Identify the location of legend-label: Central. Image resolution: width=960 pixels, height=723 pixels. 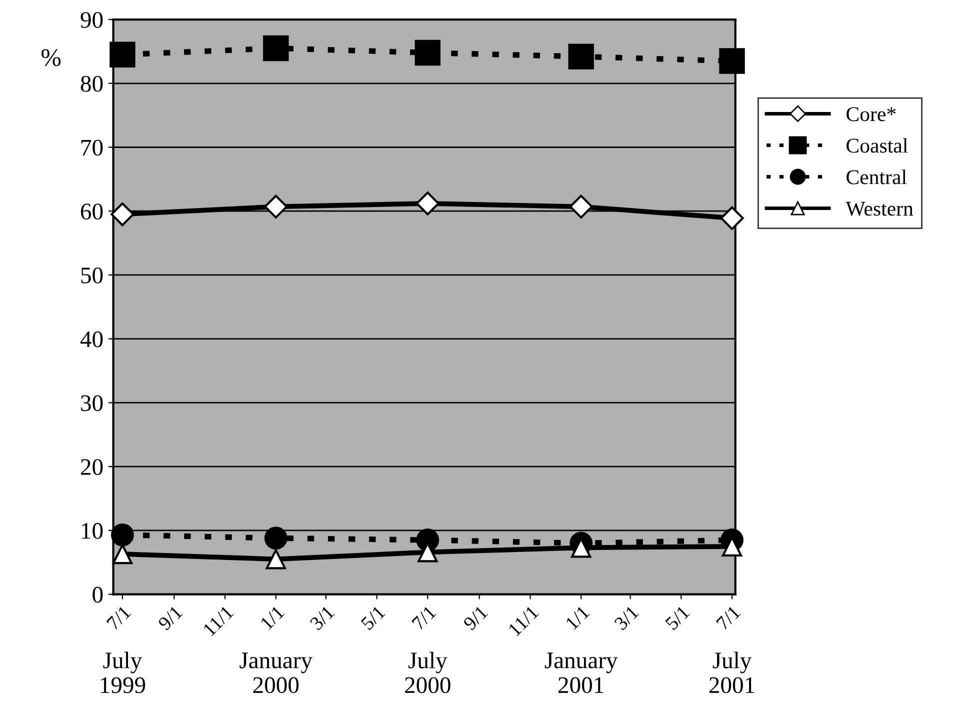
(876, 177).